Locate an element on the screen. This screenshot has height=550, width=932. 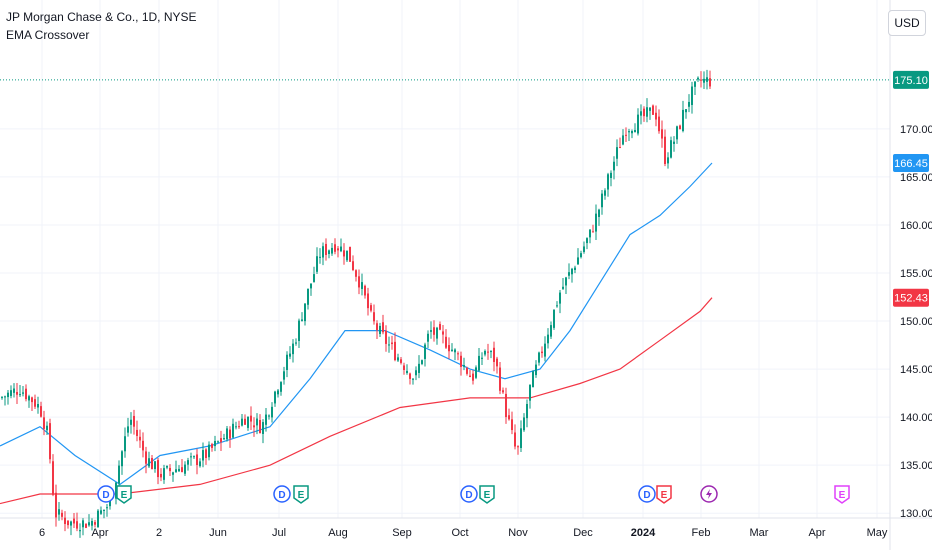
y-tick-label: 160.00 is located at coordinates (916, 226).